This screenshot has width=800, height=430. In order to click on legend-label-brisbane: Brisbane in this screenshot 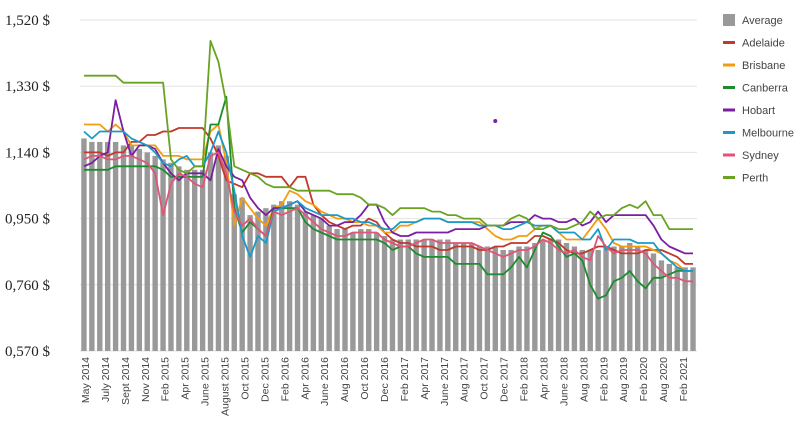, I will do `click(763, 66)`.